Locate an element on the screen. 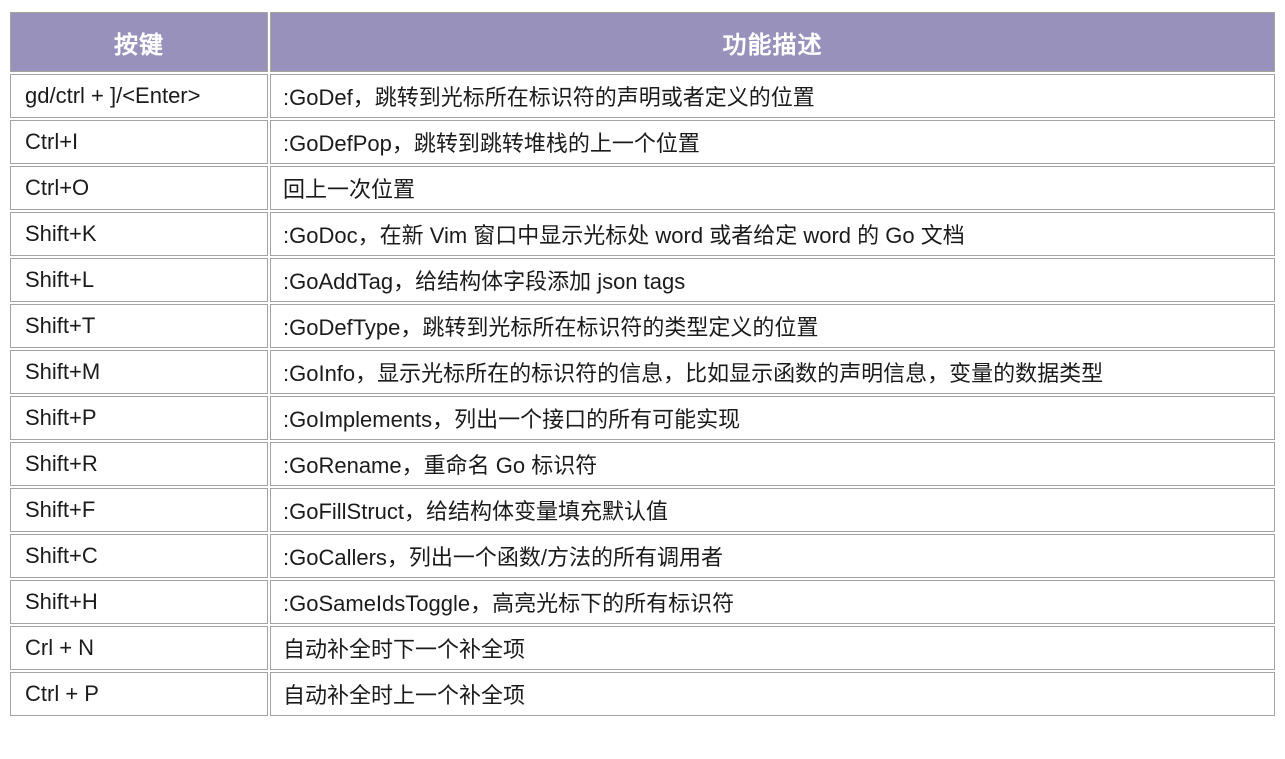  description-cell: :GoSameIdsToggle，高亮光标下的所有标识符 is located at coordinates (772, 602).